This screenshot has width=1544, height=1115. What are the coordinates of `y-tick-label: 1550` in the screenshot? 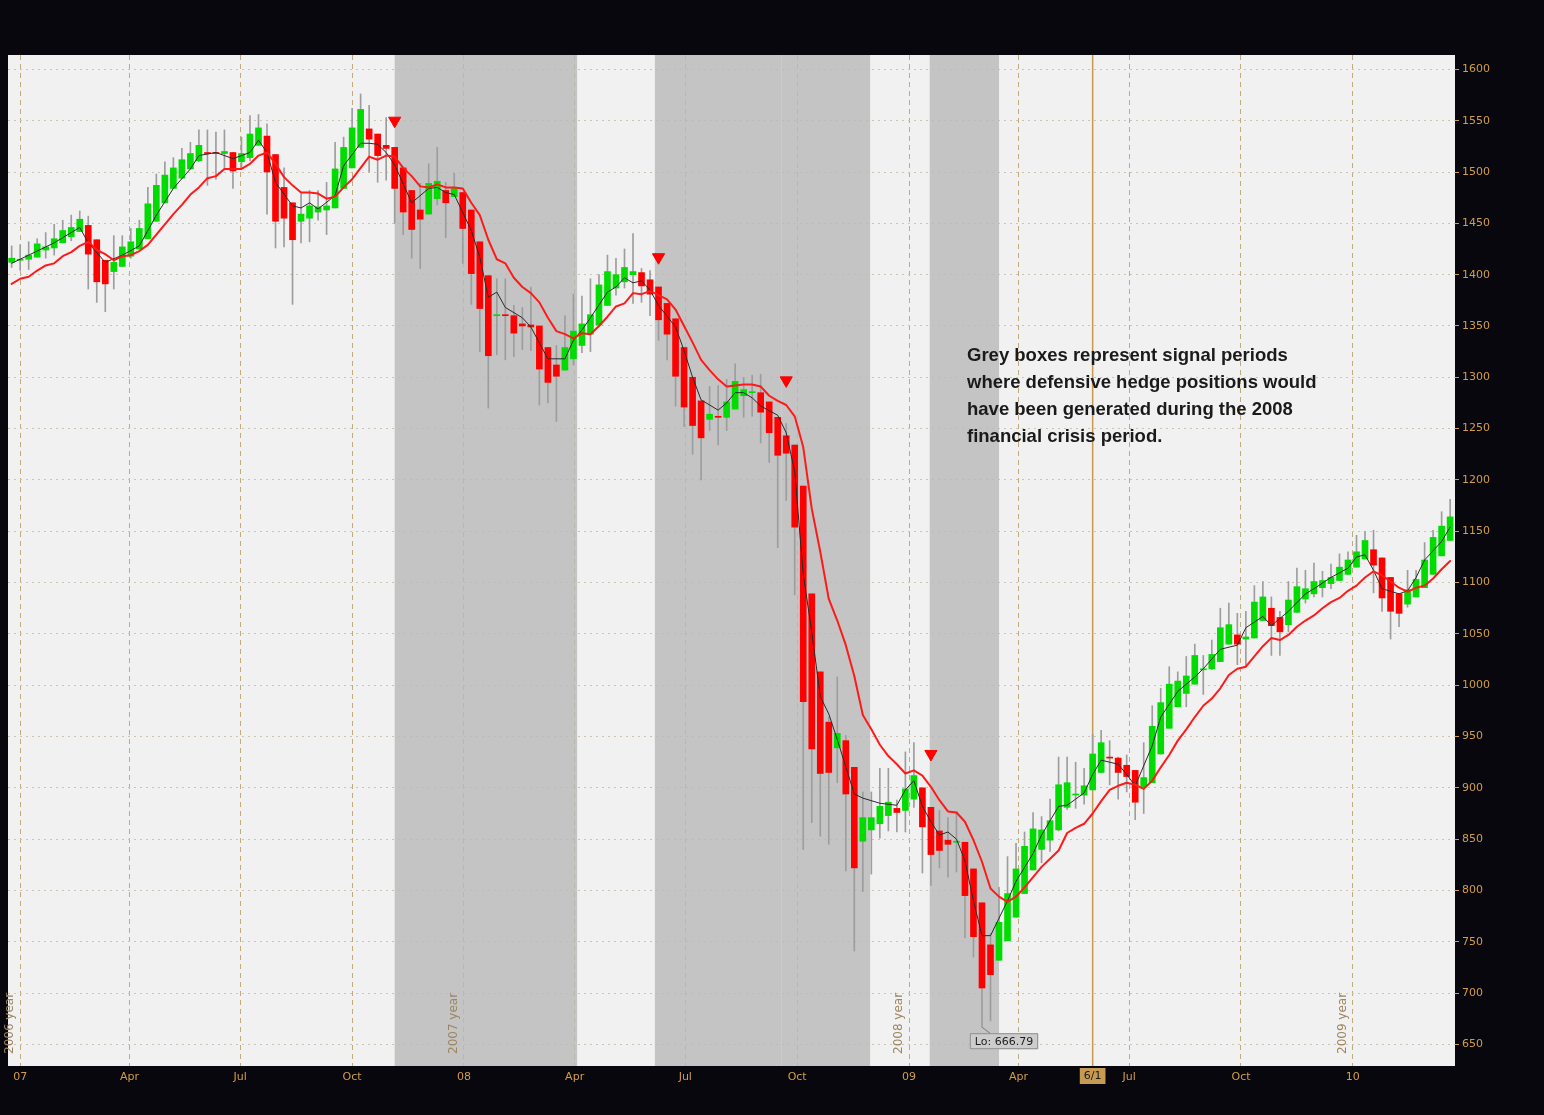 It's located at (1476, 120).